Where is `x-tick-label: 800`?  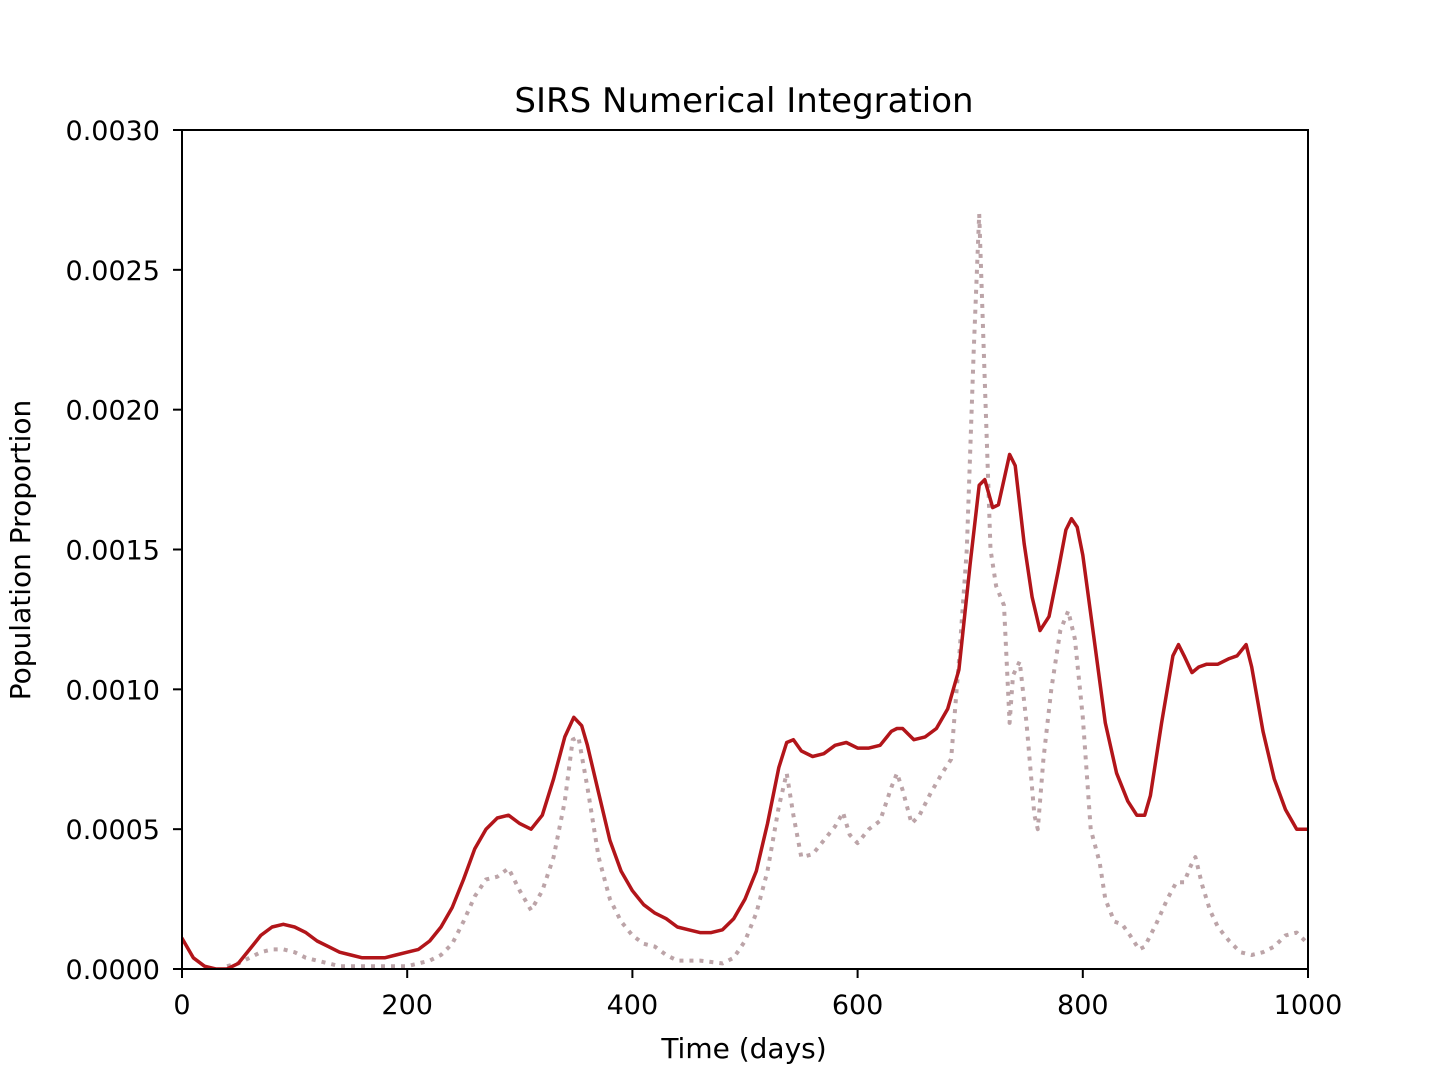
x-tick-label: 800 is located at coordinates (1083, 1005).